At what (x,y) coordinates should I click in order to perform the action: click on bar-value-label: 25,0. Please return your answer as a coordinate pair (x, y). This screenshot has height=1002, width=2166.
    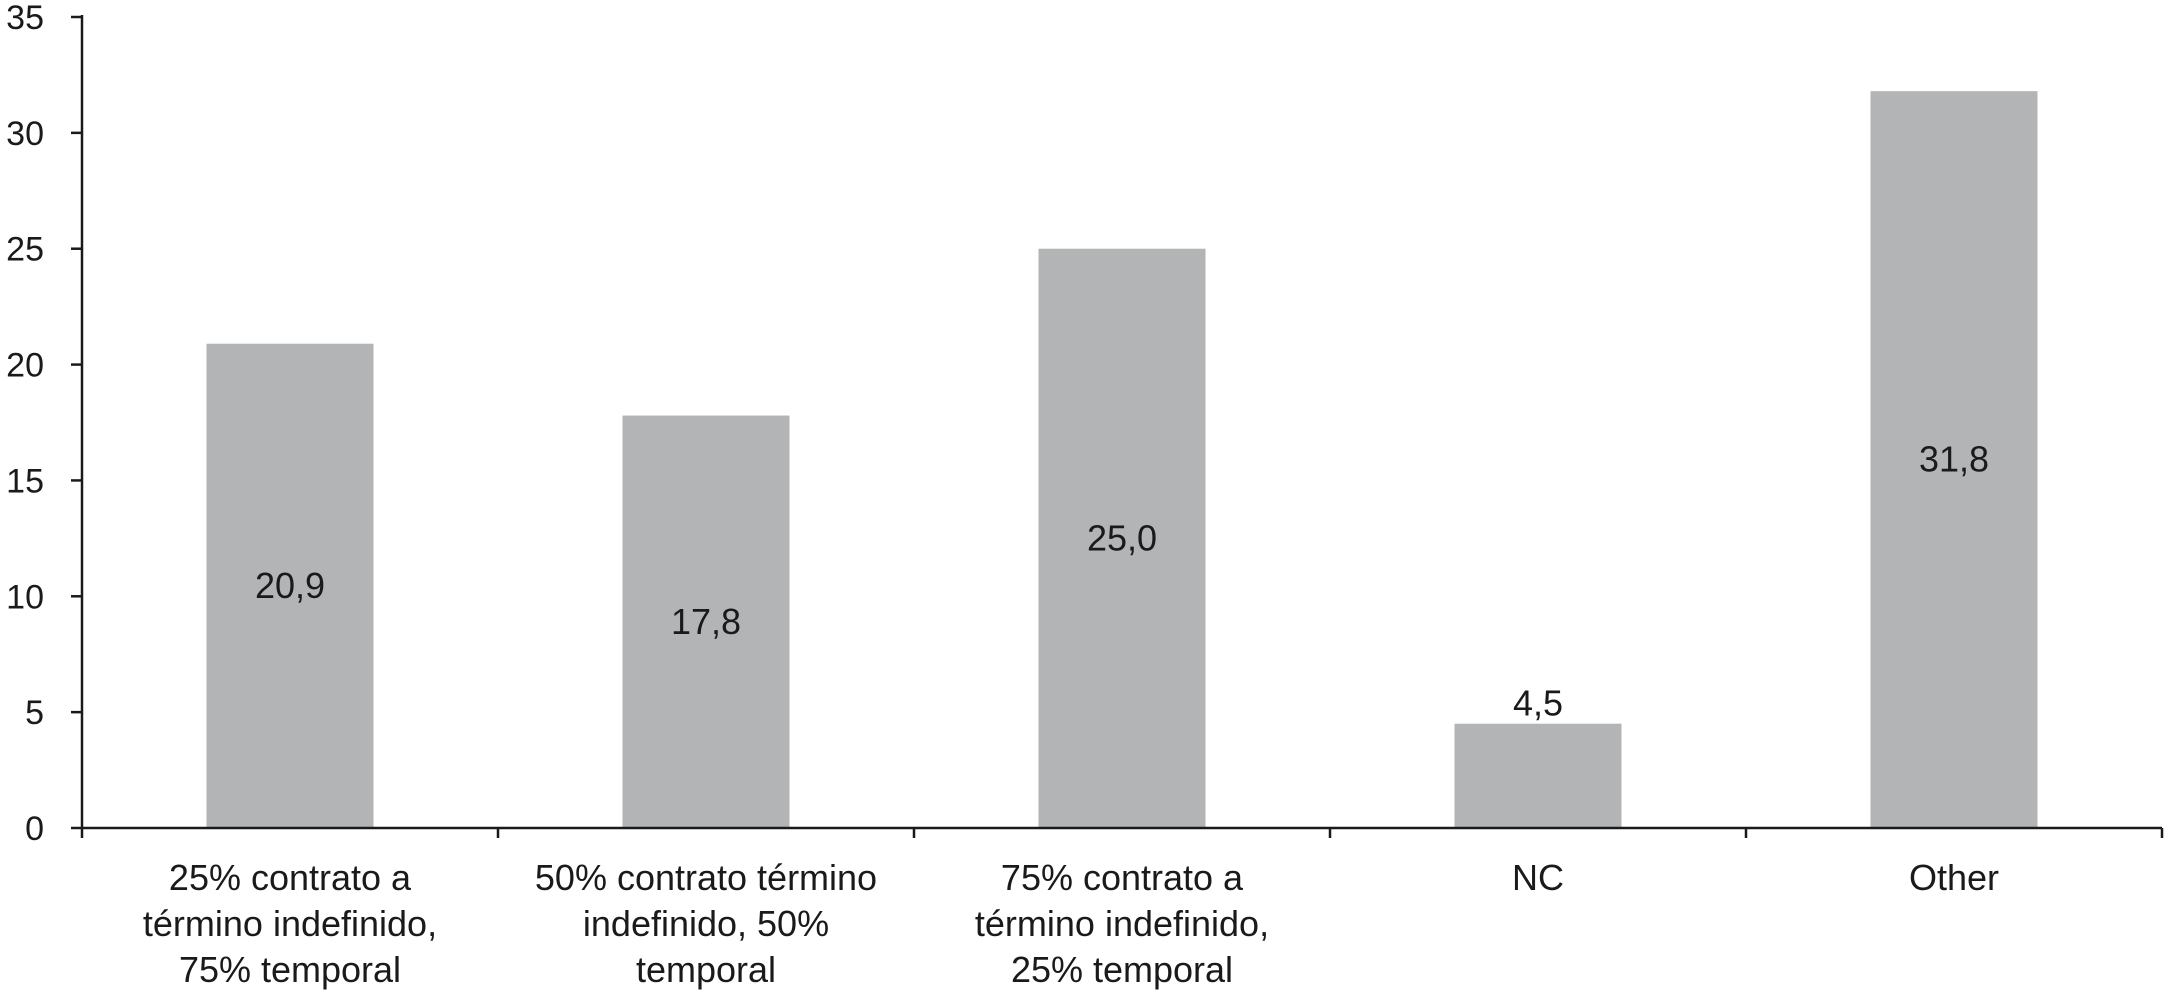
    Looking at the image, I should click on (1122, 537).